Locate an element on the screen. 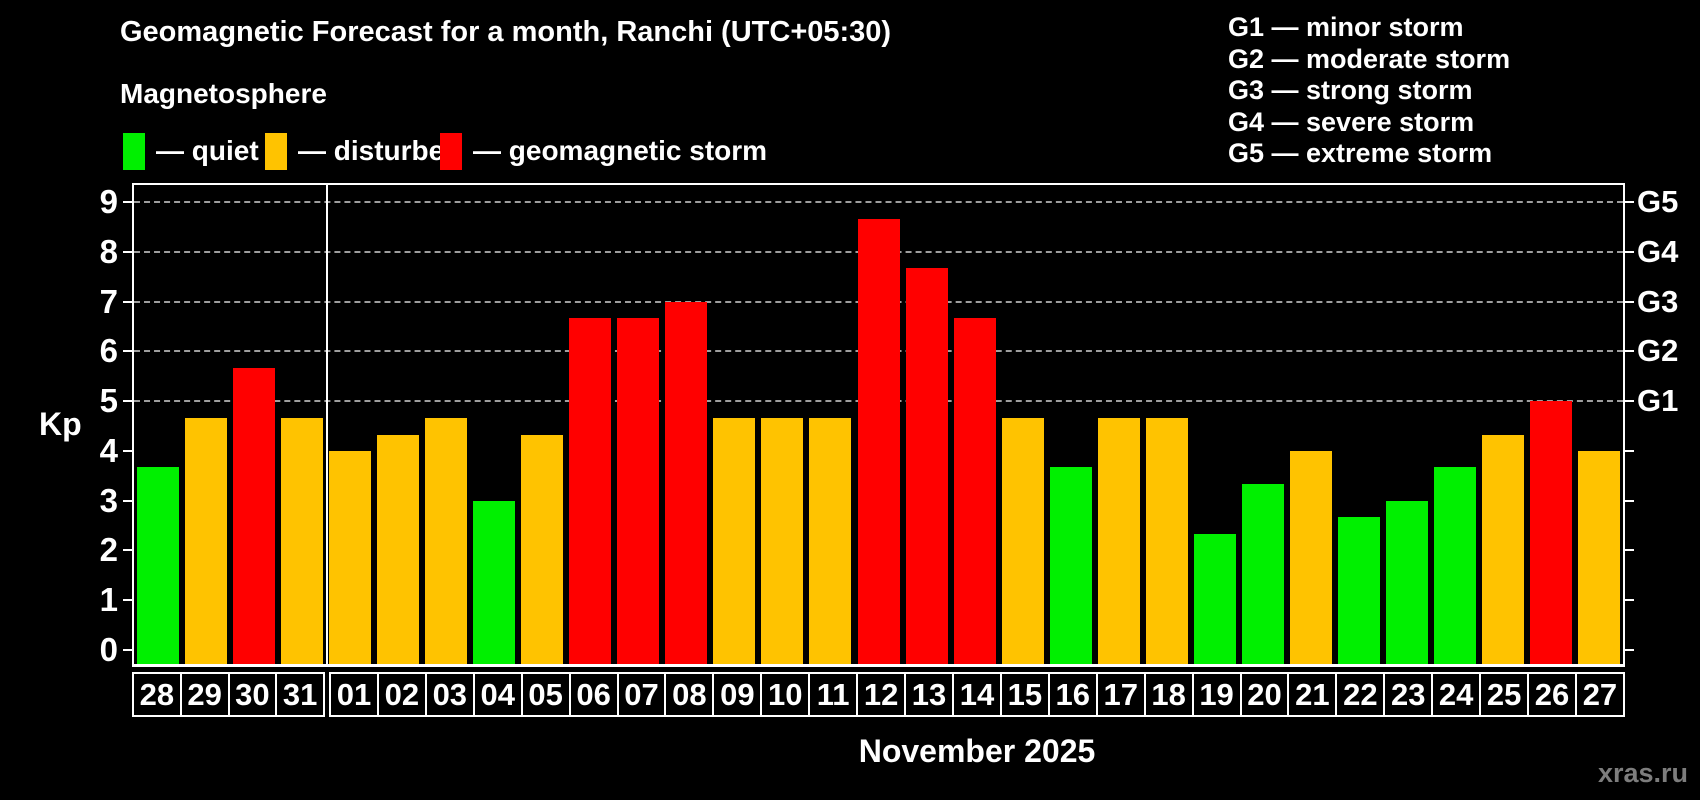 This screenshot has height=800, width=1700. g3-legend-line: G3 — strong storm is located at coordinates (1350, 90).